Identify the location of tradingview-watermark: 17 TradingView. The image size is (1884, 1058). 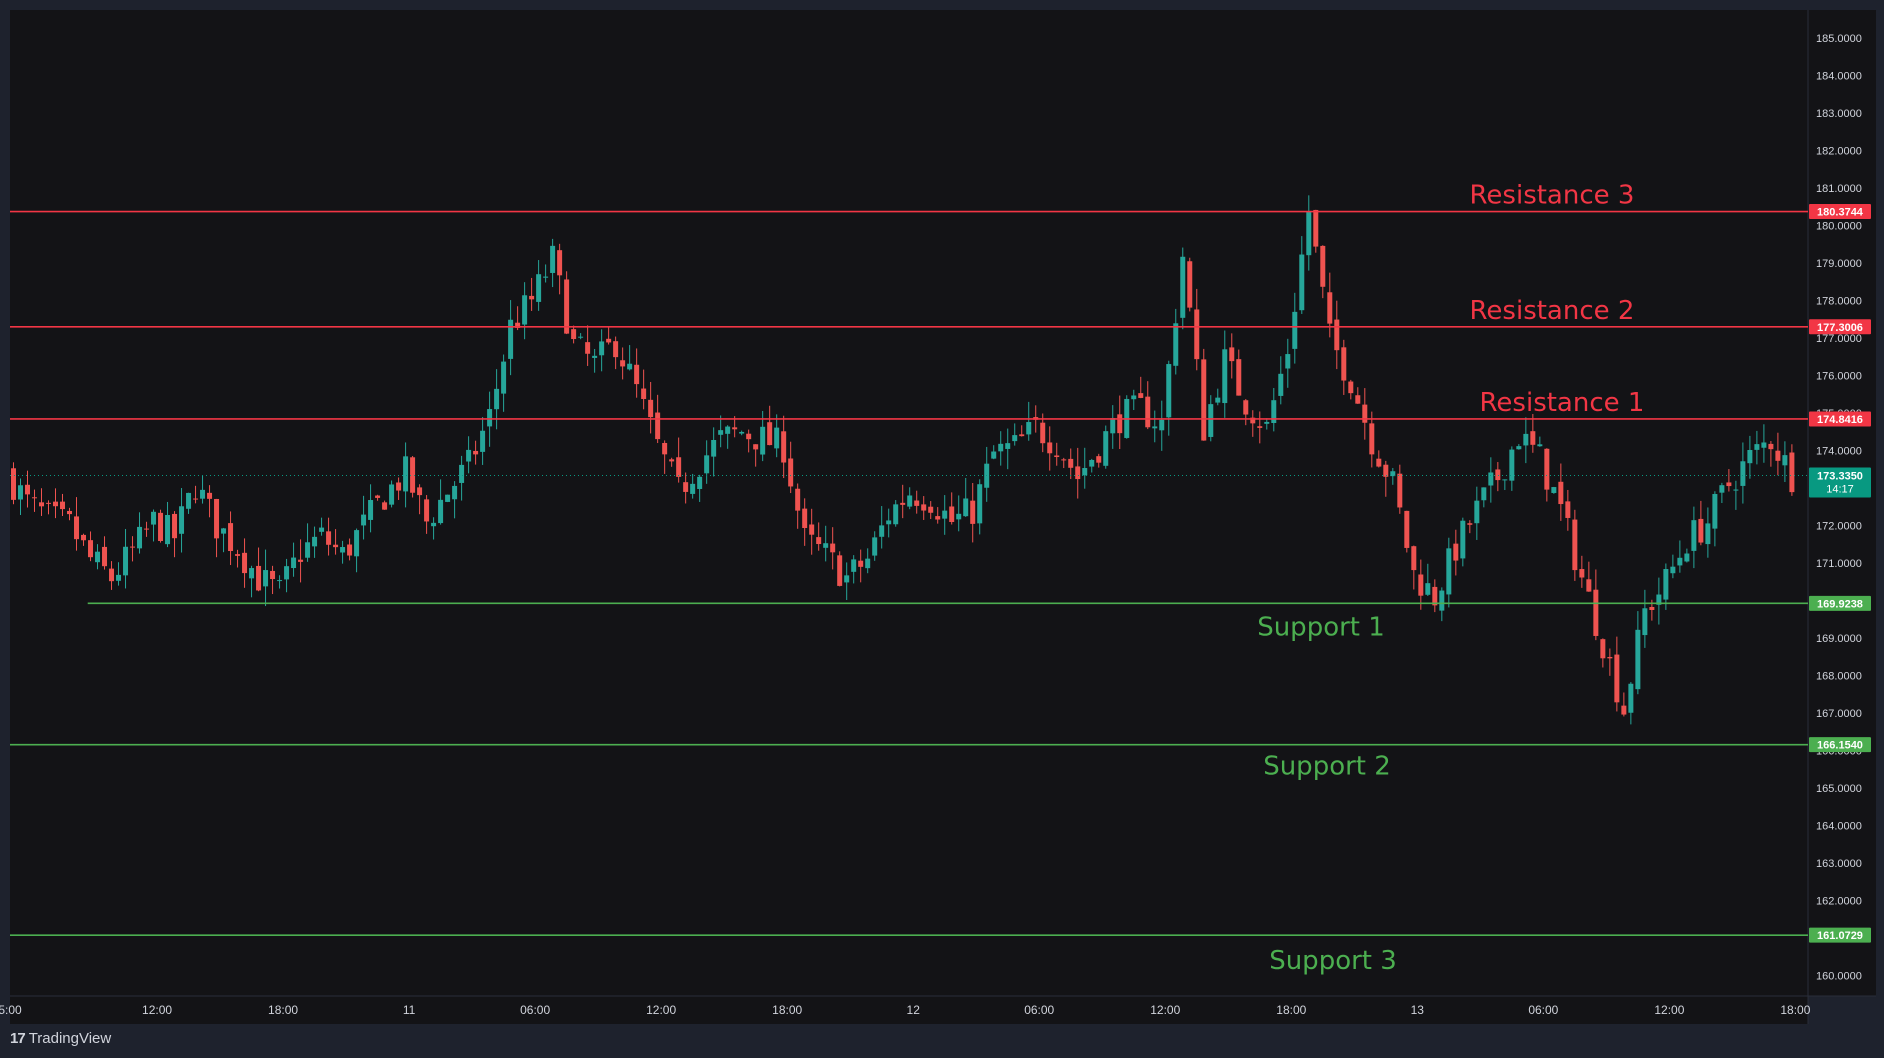
(60, 1038).